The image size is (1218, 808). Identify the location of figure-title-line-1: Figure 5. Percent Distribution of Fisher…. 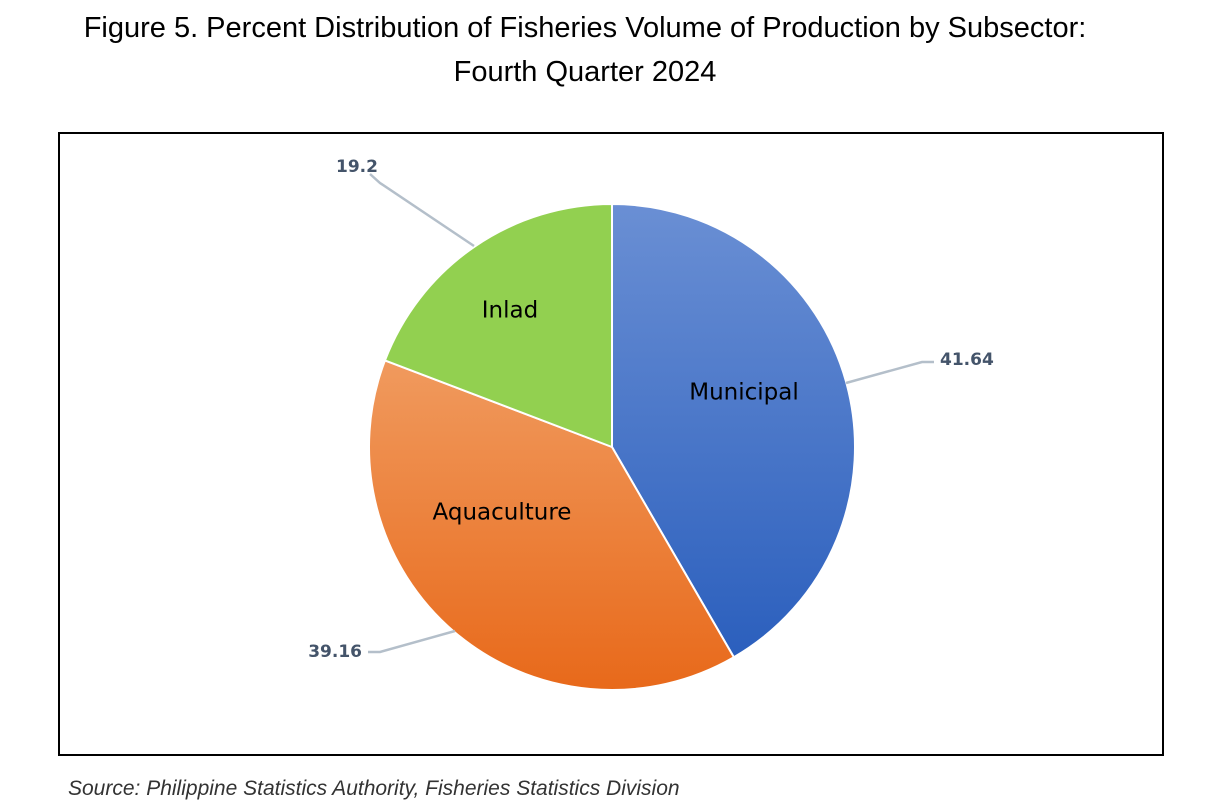
(585, 28).